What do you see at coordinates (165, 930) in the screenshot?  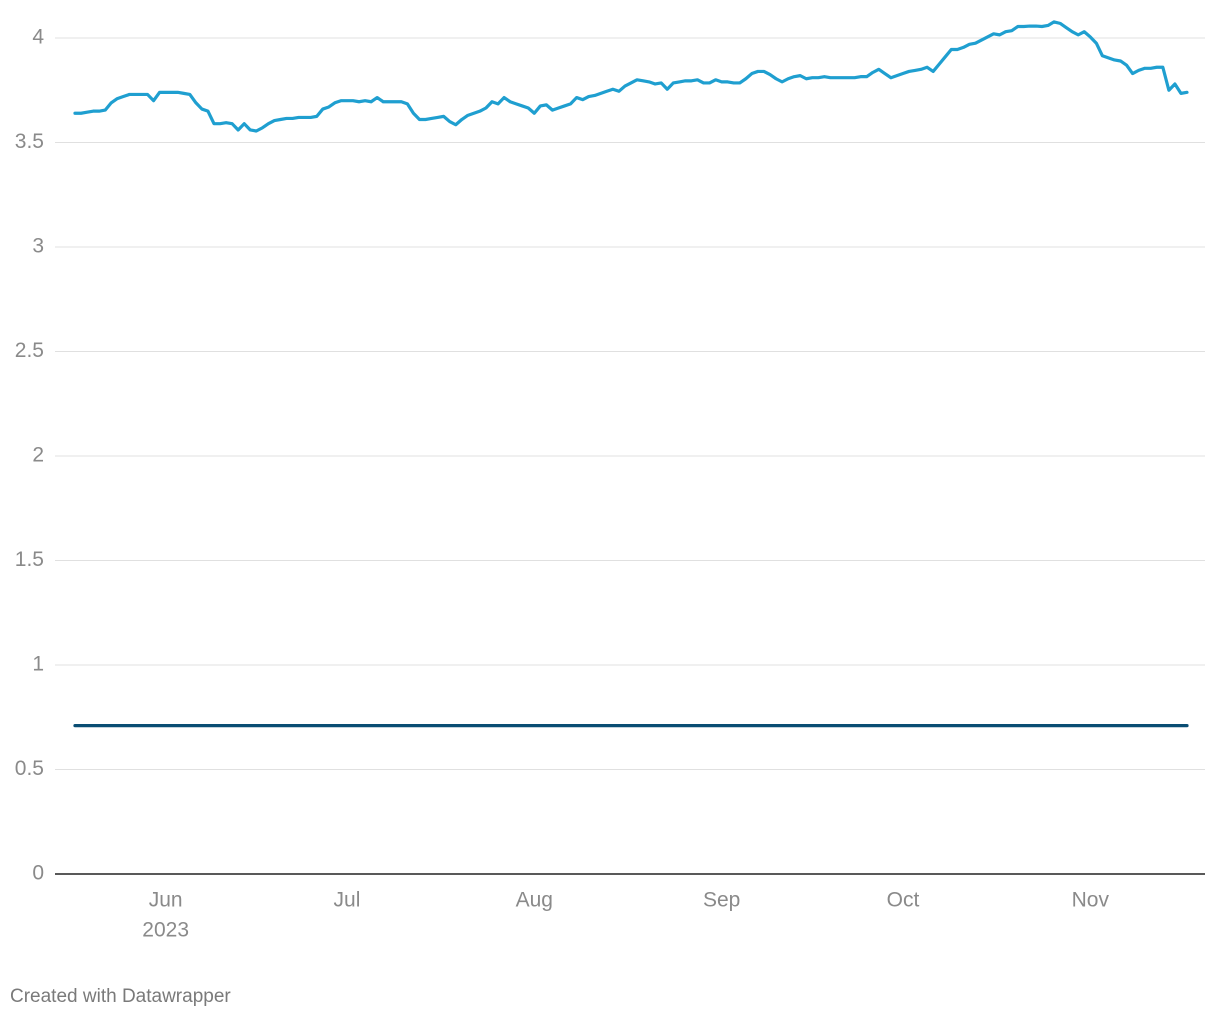 I see `x-year-label: 2023` at bounding box center [165, 930].